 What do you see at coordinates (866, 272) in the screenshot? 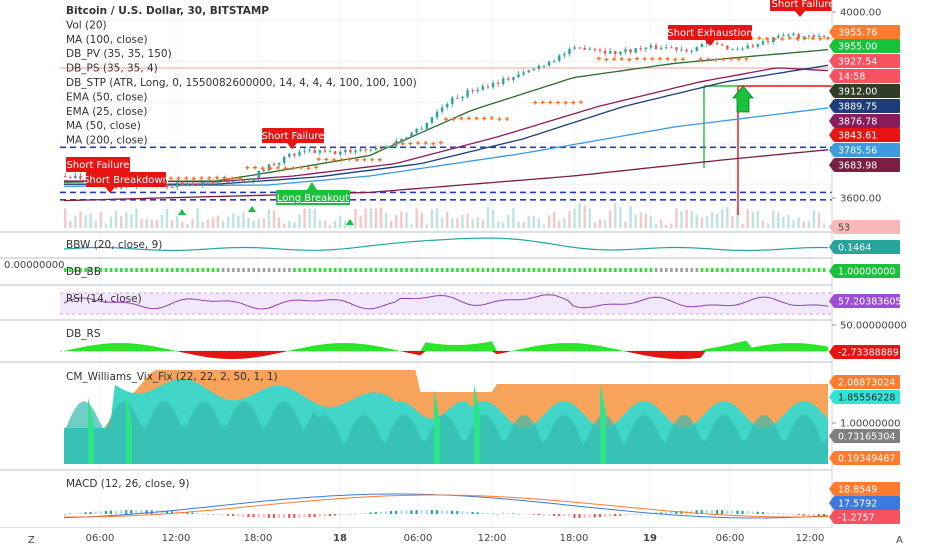
I see `axis-value-text: 1.00000000` at bounding box center [866, 272].